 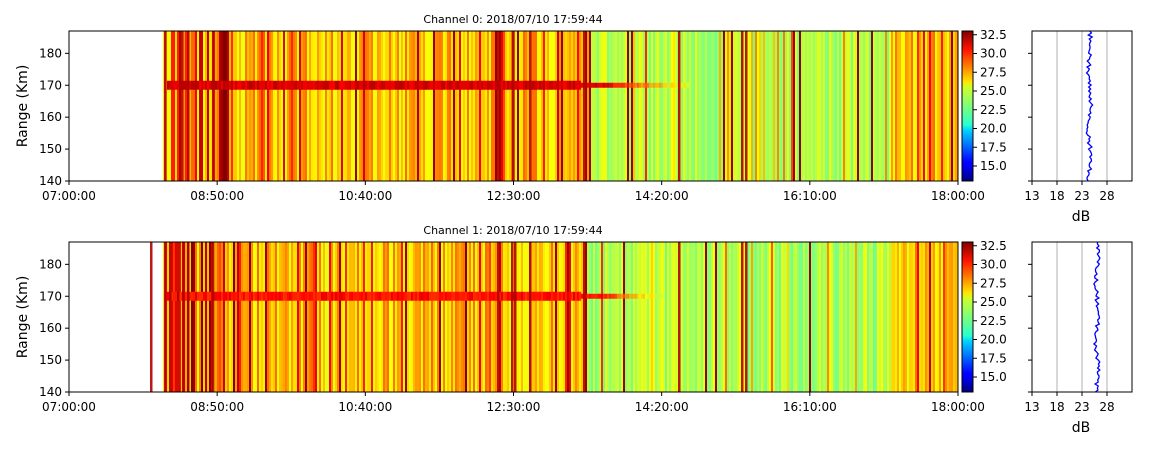 What do you see at coordinates (993, 166) in the screenshot?
I see `colorbar-tick-label: 15.0` at bounding box center [993, 166].